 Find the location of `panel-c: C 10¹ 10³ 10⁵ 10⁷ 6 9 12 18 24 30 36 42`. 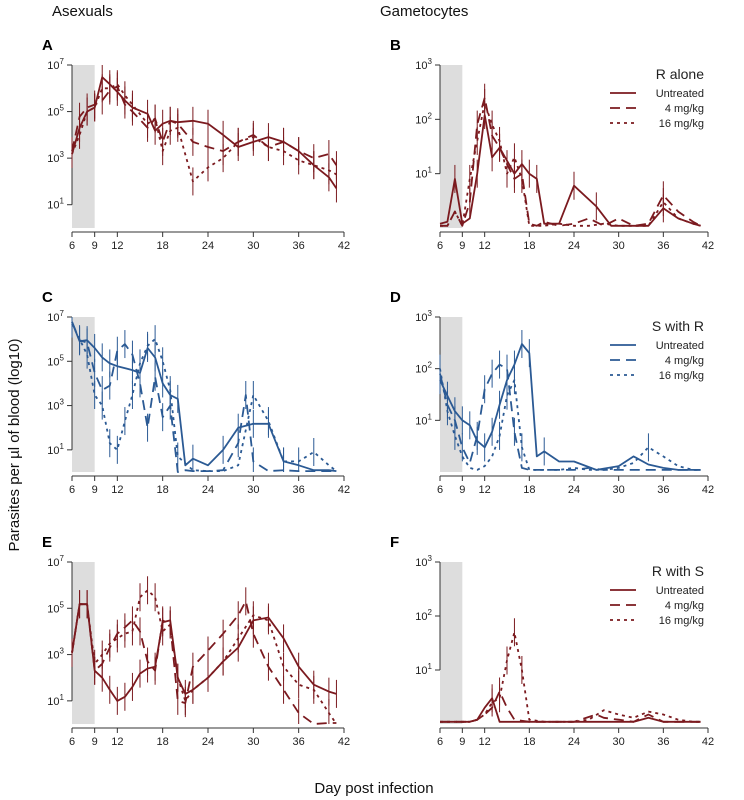

panel-c: C 10¹ 10³ 10⁵ 10⁷ 6 9 12 18 24 30 36 42 is located at coordinates (196, 392).